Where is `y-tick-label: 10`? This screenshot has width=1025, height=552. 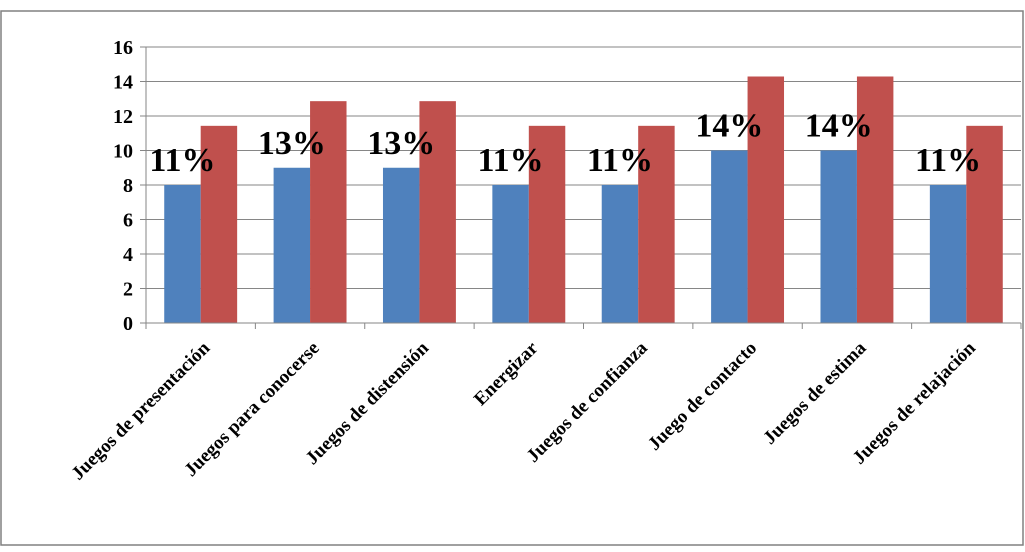 y-tick-label: 10 is located at coordinates (123, 152).